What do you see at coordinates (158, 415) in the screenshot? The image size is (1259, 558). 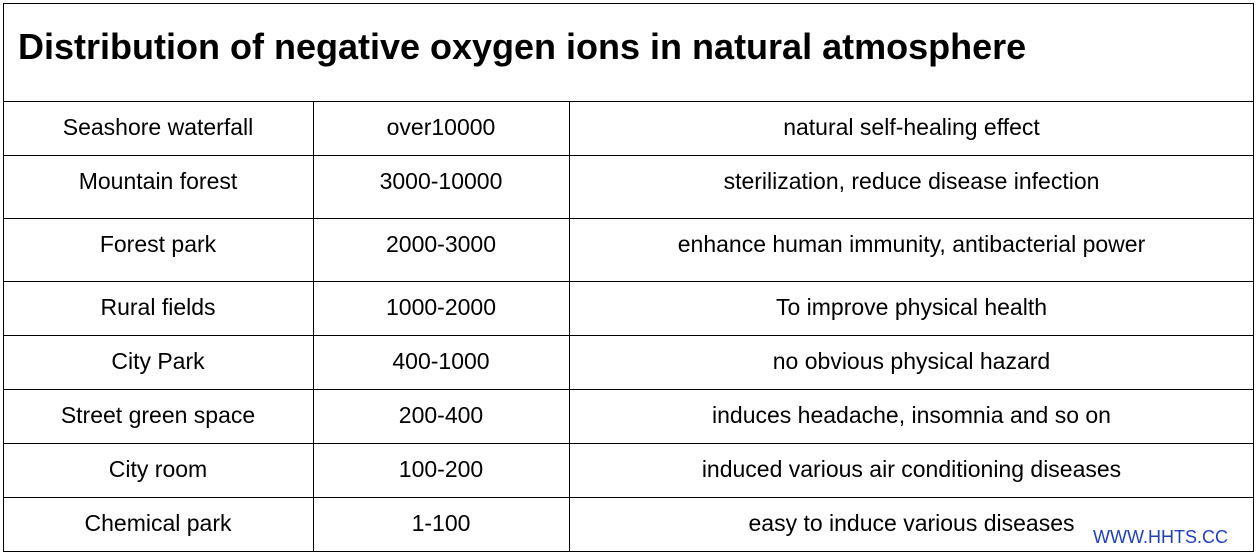 I see `table-cell: Street green space` at bounding box center [158, 415].